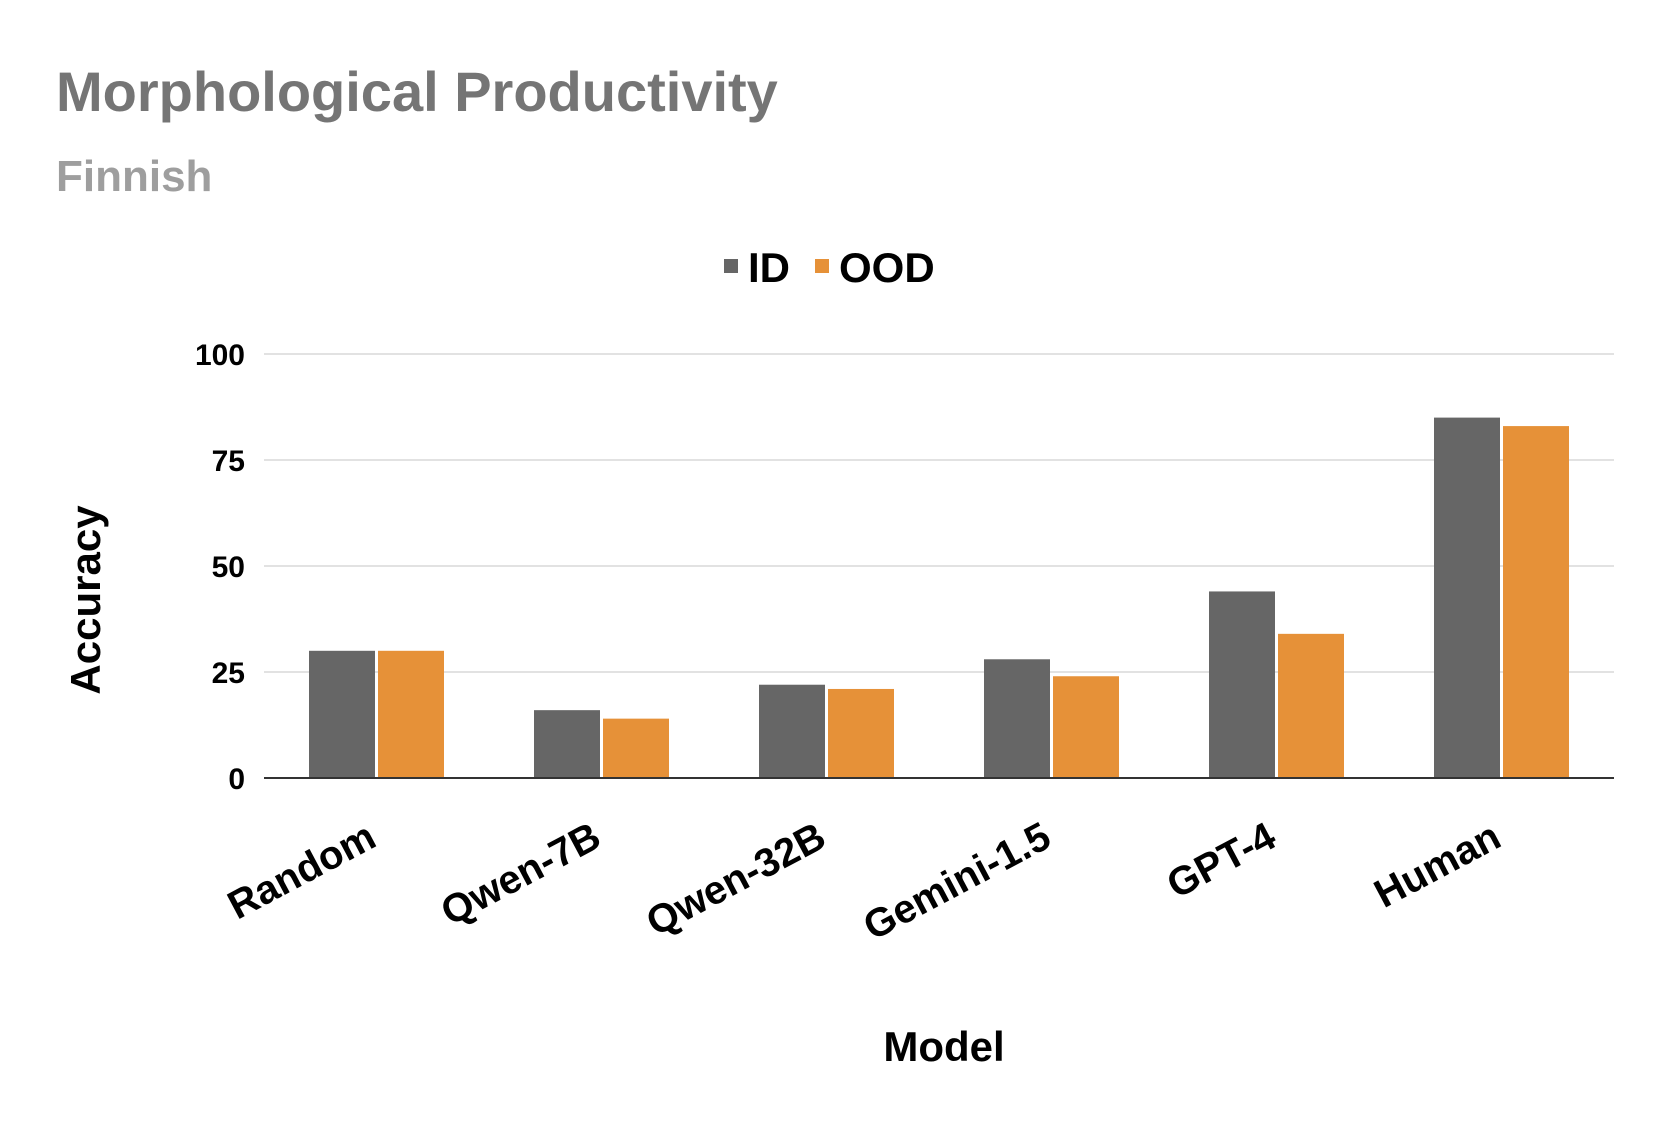  What do you see at coordinates (85, 600) in the screenshot?
I see `y-axis-title: Accuracy` at bounding box center [85, 600].